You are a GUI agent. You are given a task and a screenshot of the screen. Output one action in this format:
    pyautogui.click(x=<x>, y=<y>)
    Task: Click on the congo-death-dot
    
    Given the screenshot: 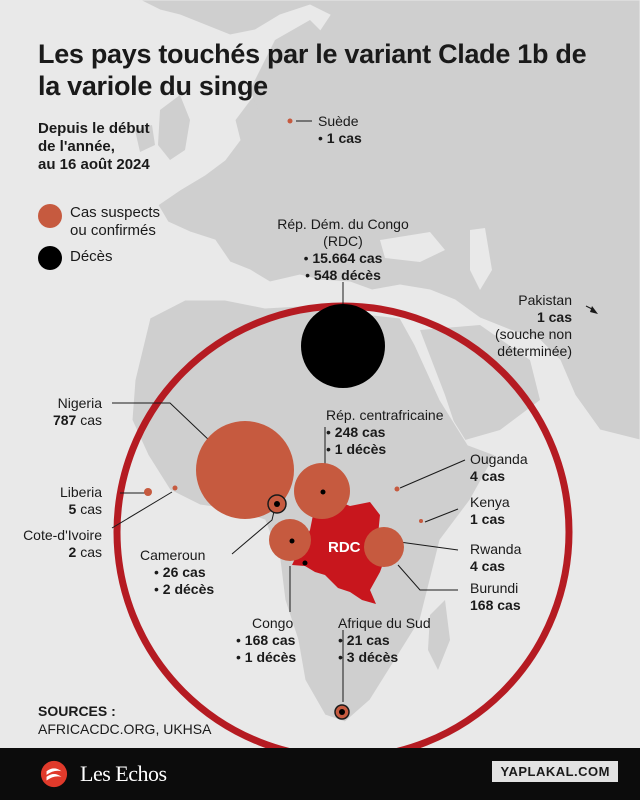 What is the action you would take?
    pyautogui.click(x=292, y=541)
    